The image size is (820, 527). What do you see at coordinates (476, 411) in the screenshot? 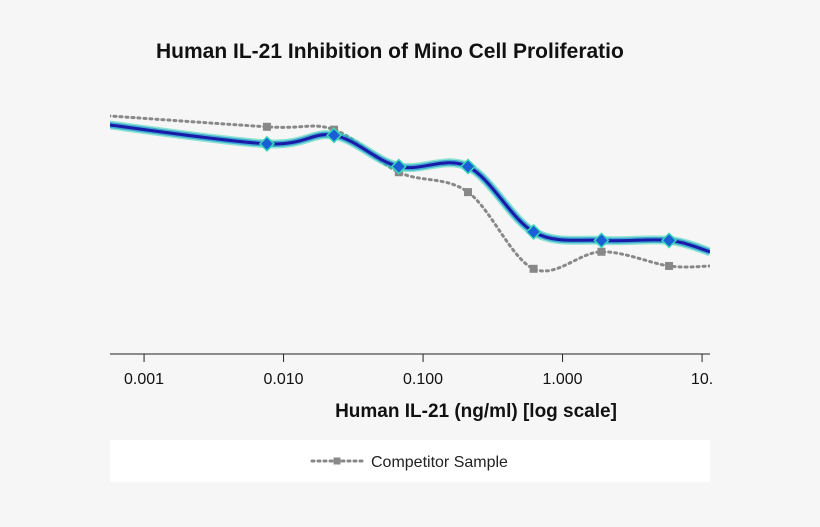
I see `x-axis-label: Human IL-21 (ng/ml) [log scale]` at bounding box center [476, 411].